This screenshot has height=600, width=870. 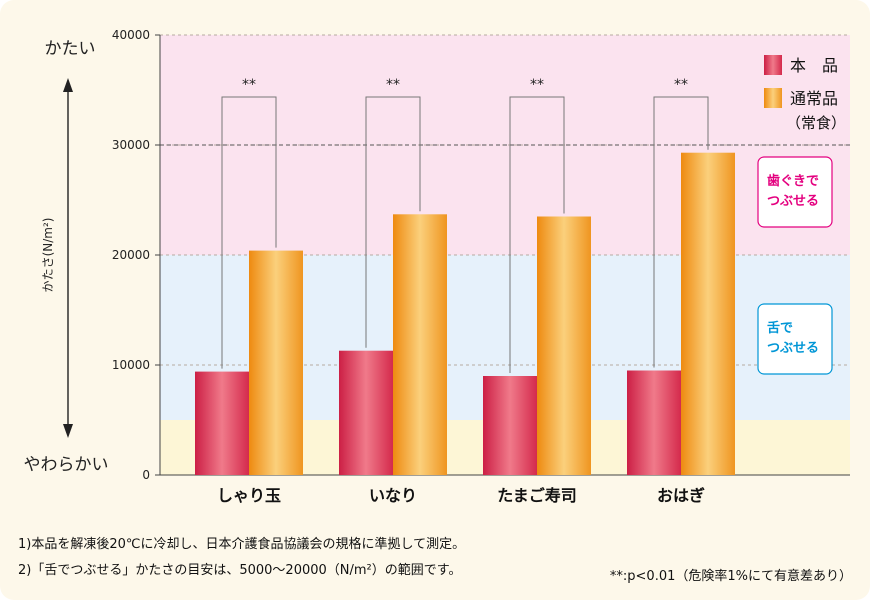 I want to click on legend-sublabel: （常食）, so click(x=816, y=123).